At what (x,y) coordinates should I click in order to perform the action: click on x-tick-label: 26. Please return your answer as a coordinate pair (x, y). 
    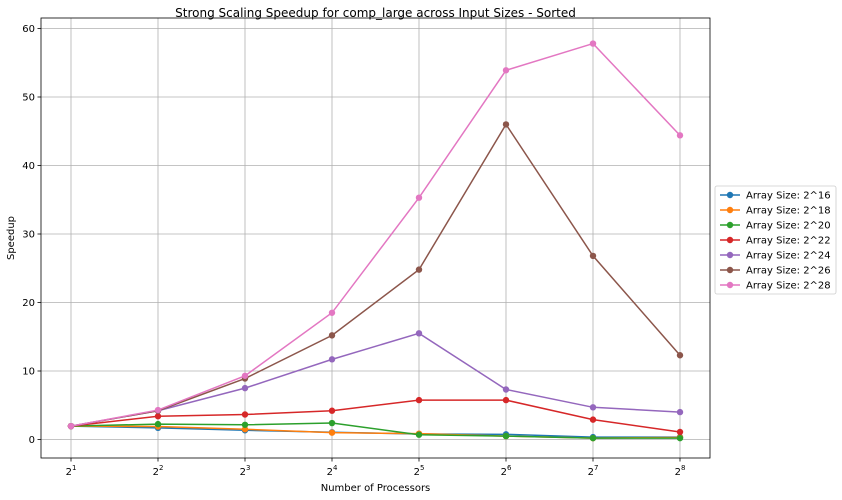
    Looking at the image, I should click on (506, 471).